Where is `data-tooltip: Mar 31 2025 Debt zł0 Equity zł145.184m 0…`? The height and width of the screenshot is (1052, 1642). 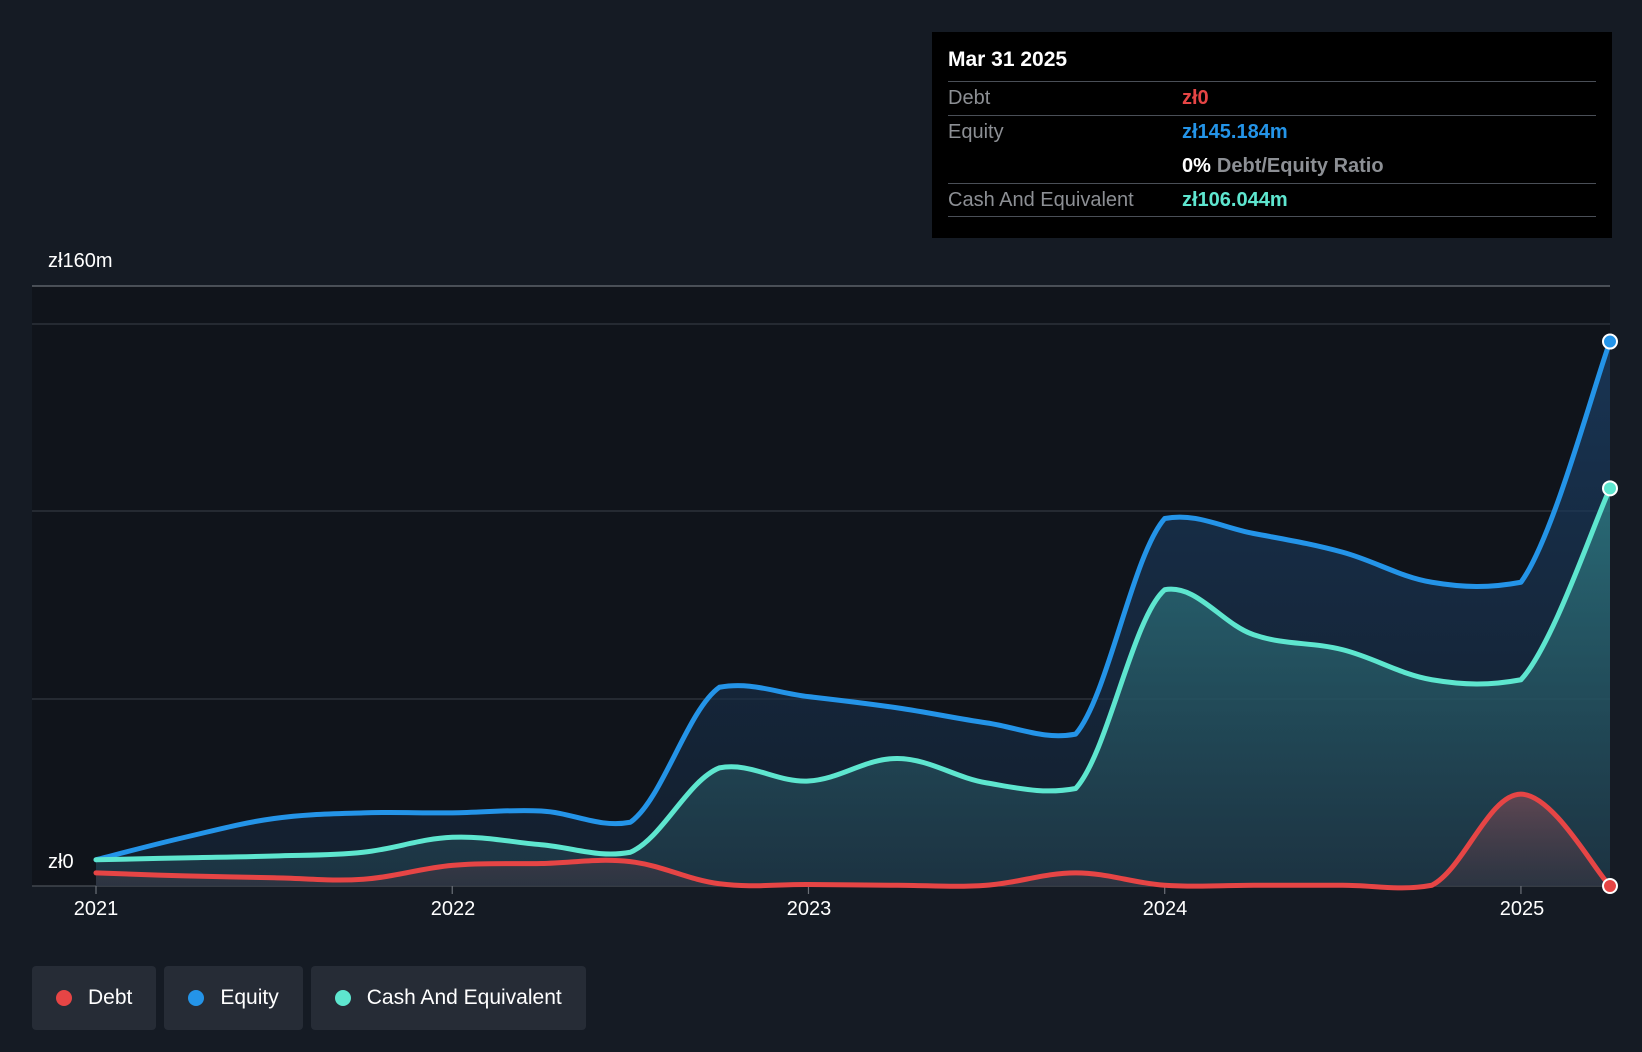 data-tooltip: Mar 31 2025 Debt zł0 Equity zł145.184m 0… is located at coordinates (1272, 135).